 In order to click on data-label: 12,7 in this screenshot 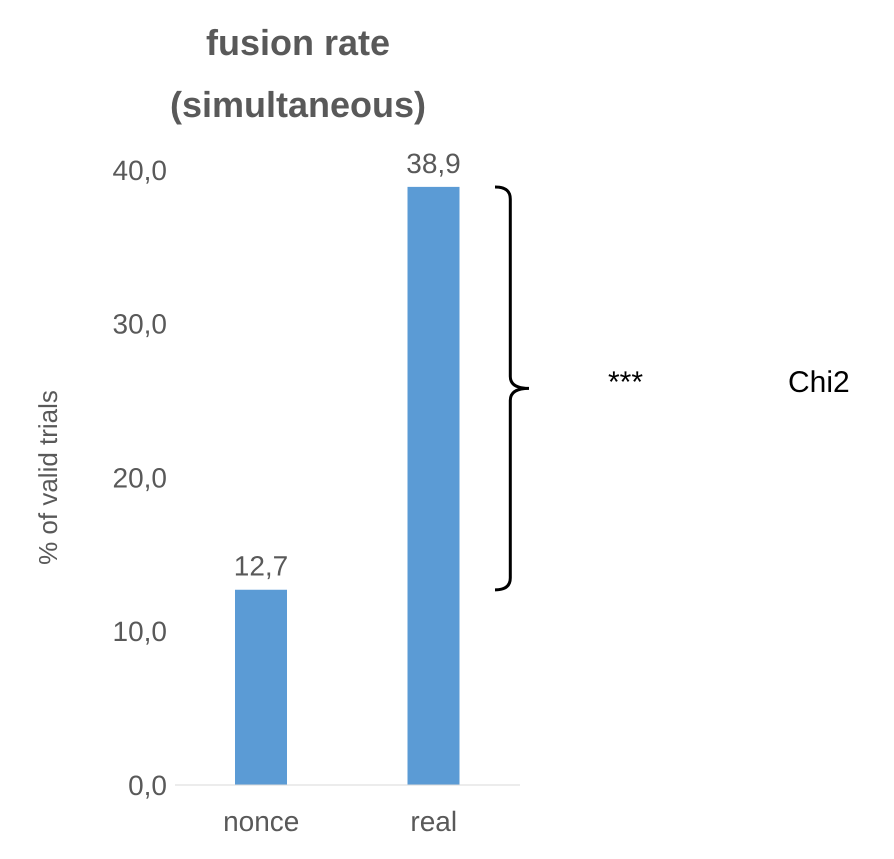, I will do `click(261, 566)`.